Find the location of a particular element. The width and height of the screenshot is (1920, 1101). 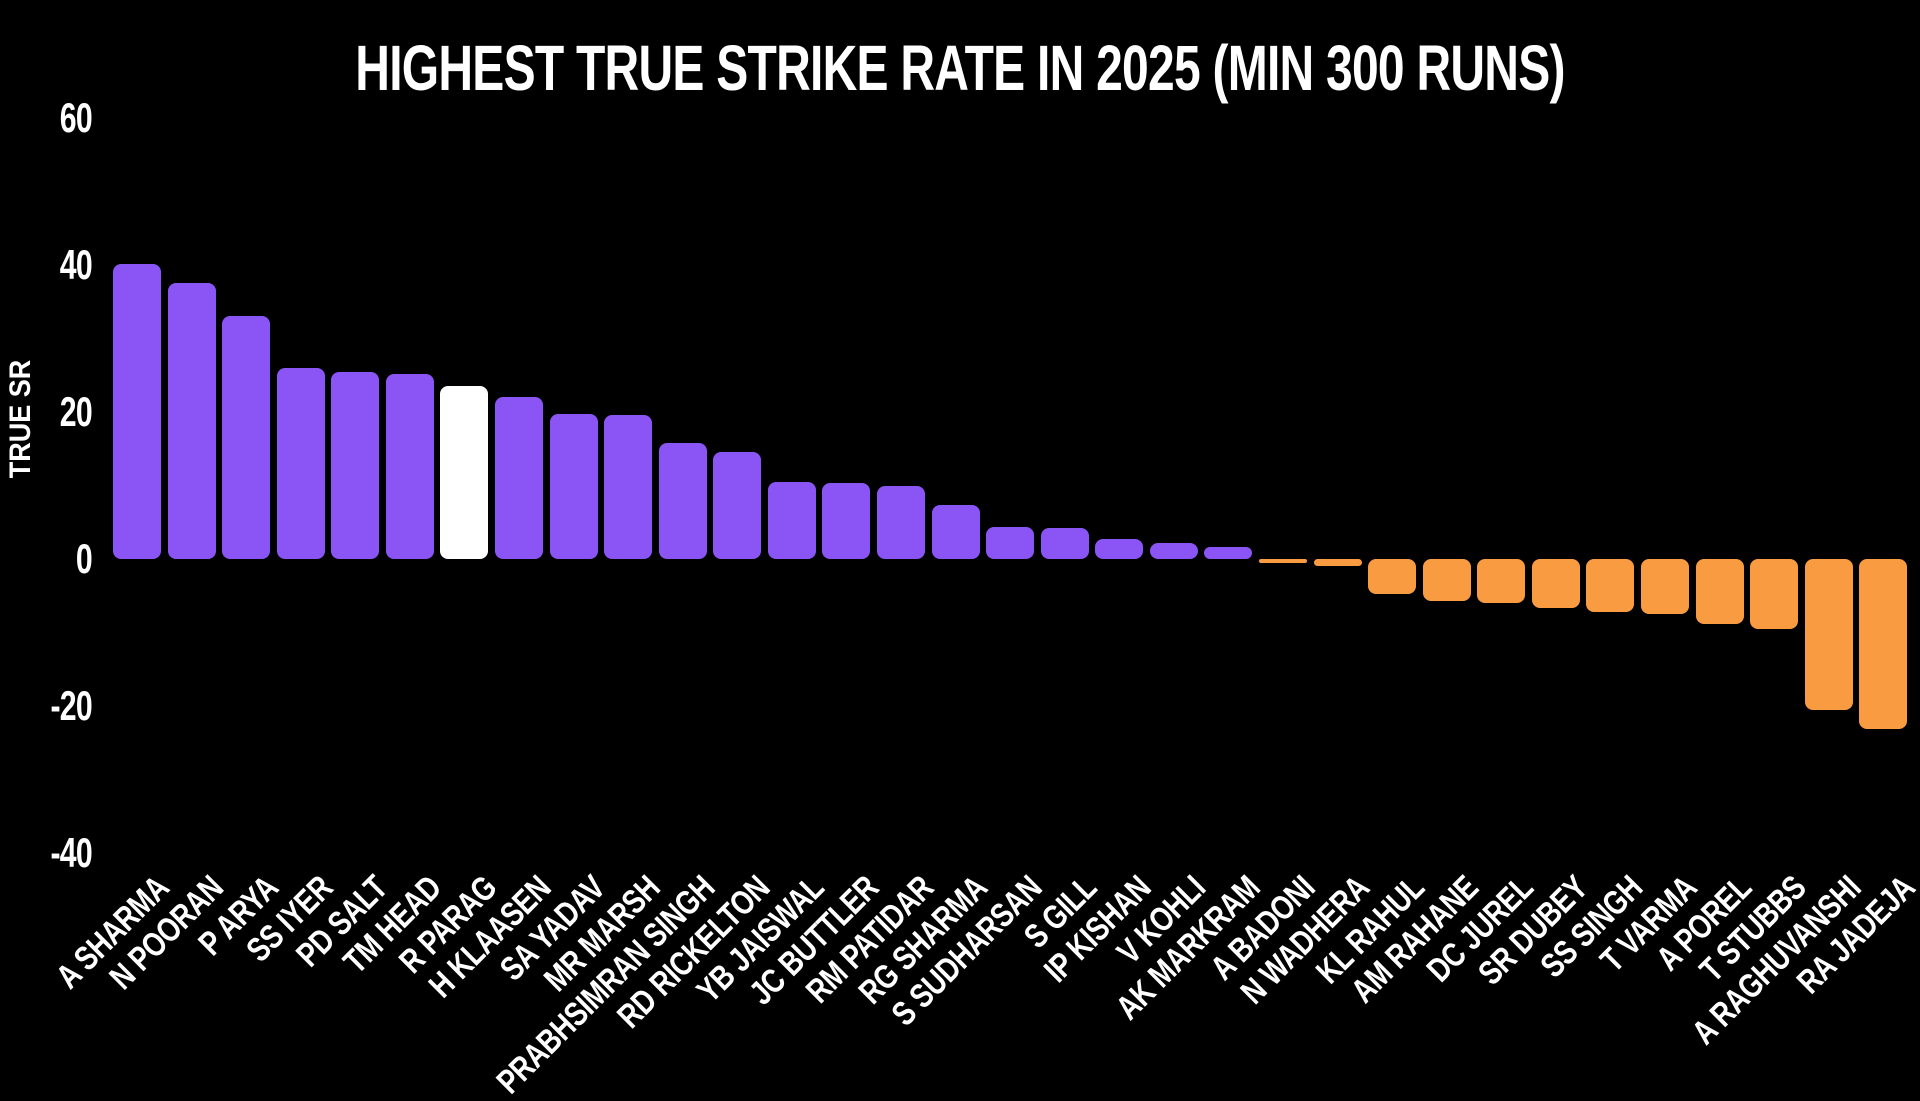

bar-t-varma is located at coordinates (1664, 587).